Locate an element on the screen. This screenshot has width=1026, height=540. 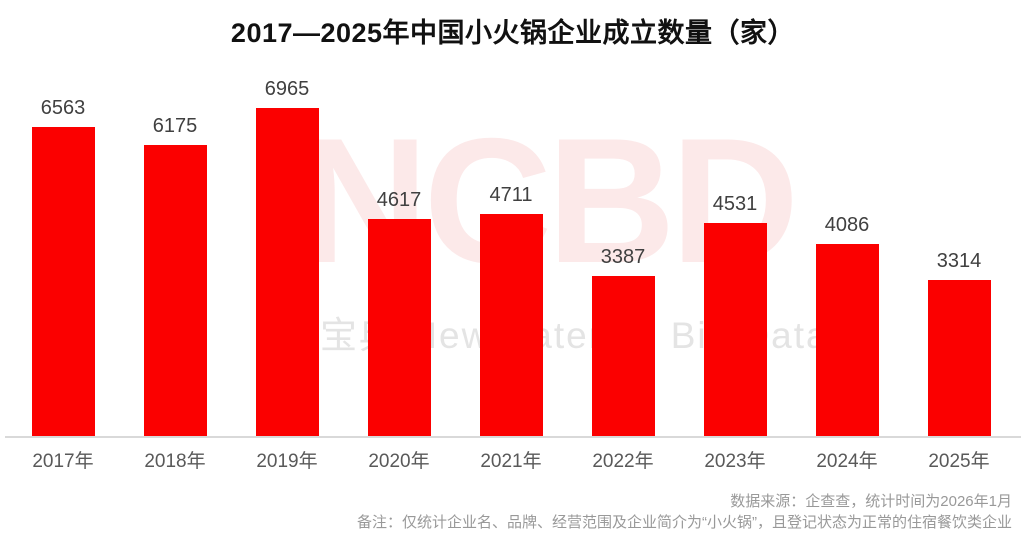
x-axis-label-2021: 2021年 is located at coordinates (511, 461).